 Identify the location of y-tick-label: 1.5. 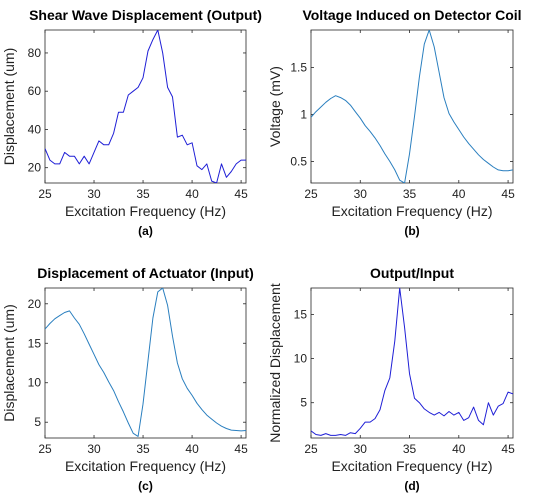
(298, 68).